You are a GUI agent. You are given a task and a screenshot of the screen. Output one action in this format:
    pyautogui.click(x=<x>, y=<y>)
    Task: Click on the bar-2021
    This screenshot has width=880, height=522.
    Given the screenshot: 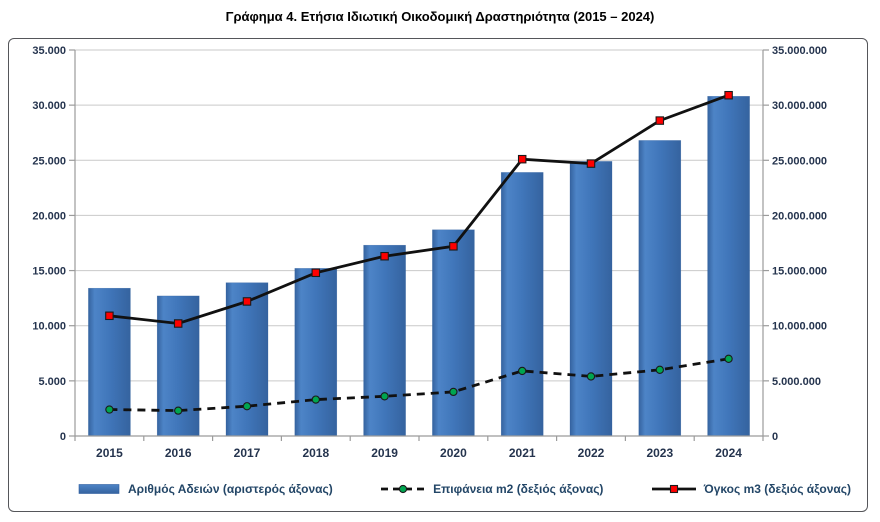 What is the action you would take?
    pyautogui.click(x=522, y=304)
    